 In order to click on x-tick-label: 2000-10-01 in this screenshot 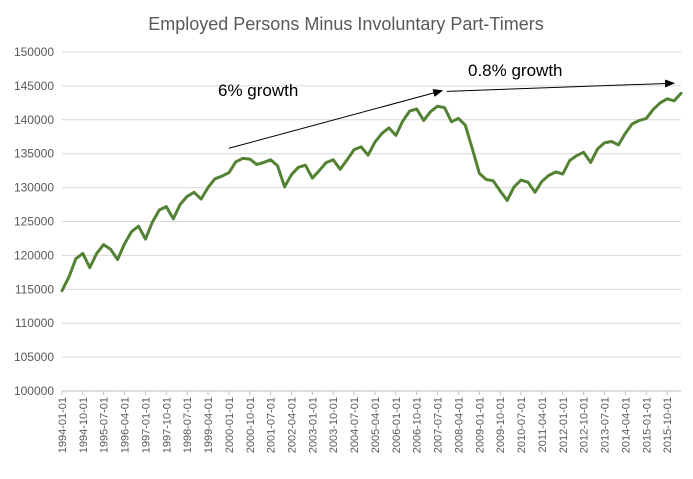, I will do `click(251, 425)`.